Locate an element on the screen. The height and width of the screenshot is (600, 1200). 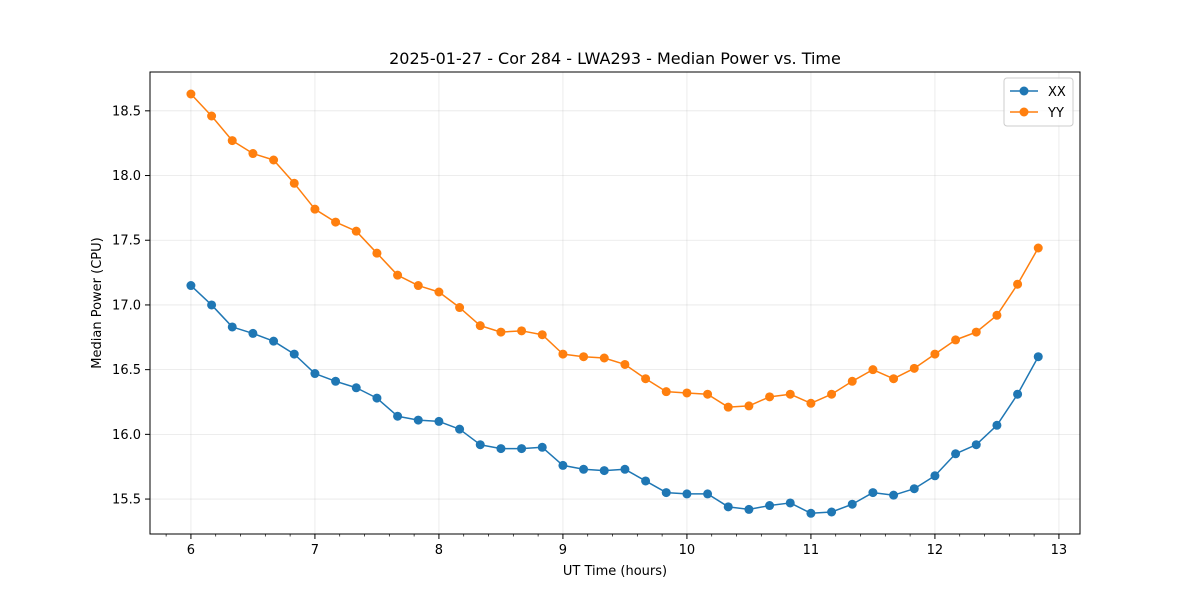
x-tick-label: 8 is located at coordinates (439, 550).